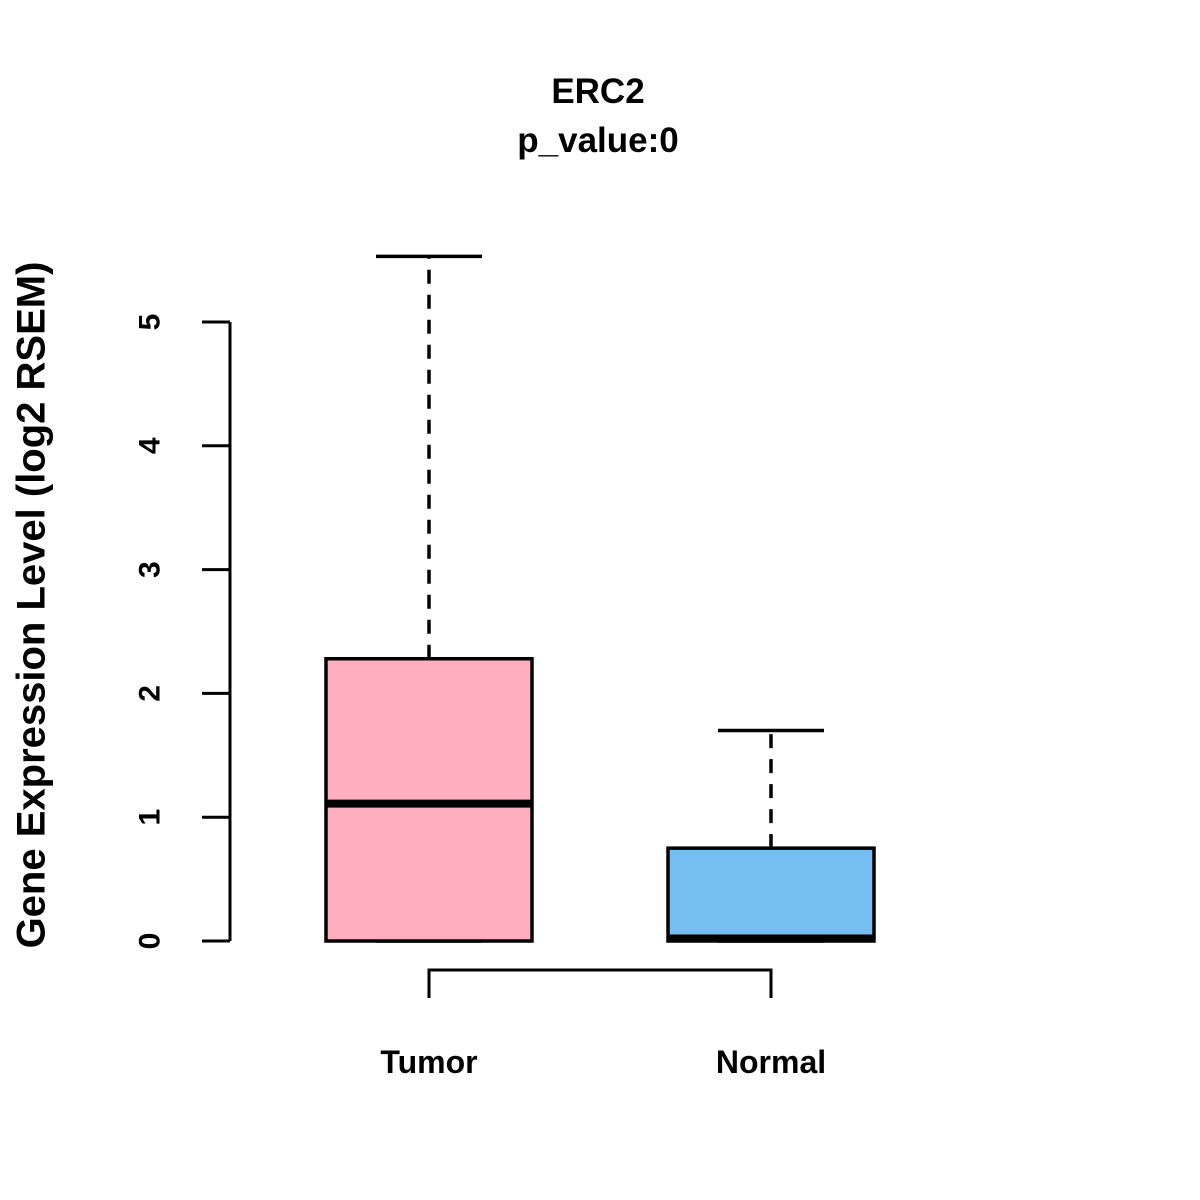 The width and height of the screenshot is (1200, 1200). Describe the element at coordinates (150, 569) in the screenshot. I see `y-tick-label: 3` at that location.